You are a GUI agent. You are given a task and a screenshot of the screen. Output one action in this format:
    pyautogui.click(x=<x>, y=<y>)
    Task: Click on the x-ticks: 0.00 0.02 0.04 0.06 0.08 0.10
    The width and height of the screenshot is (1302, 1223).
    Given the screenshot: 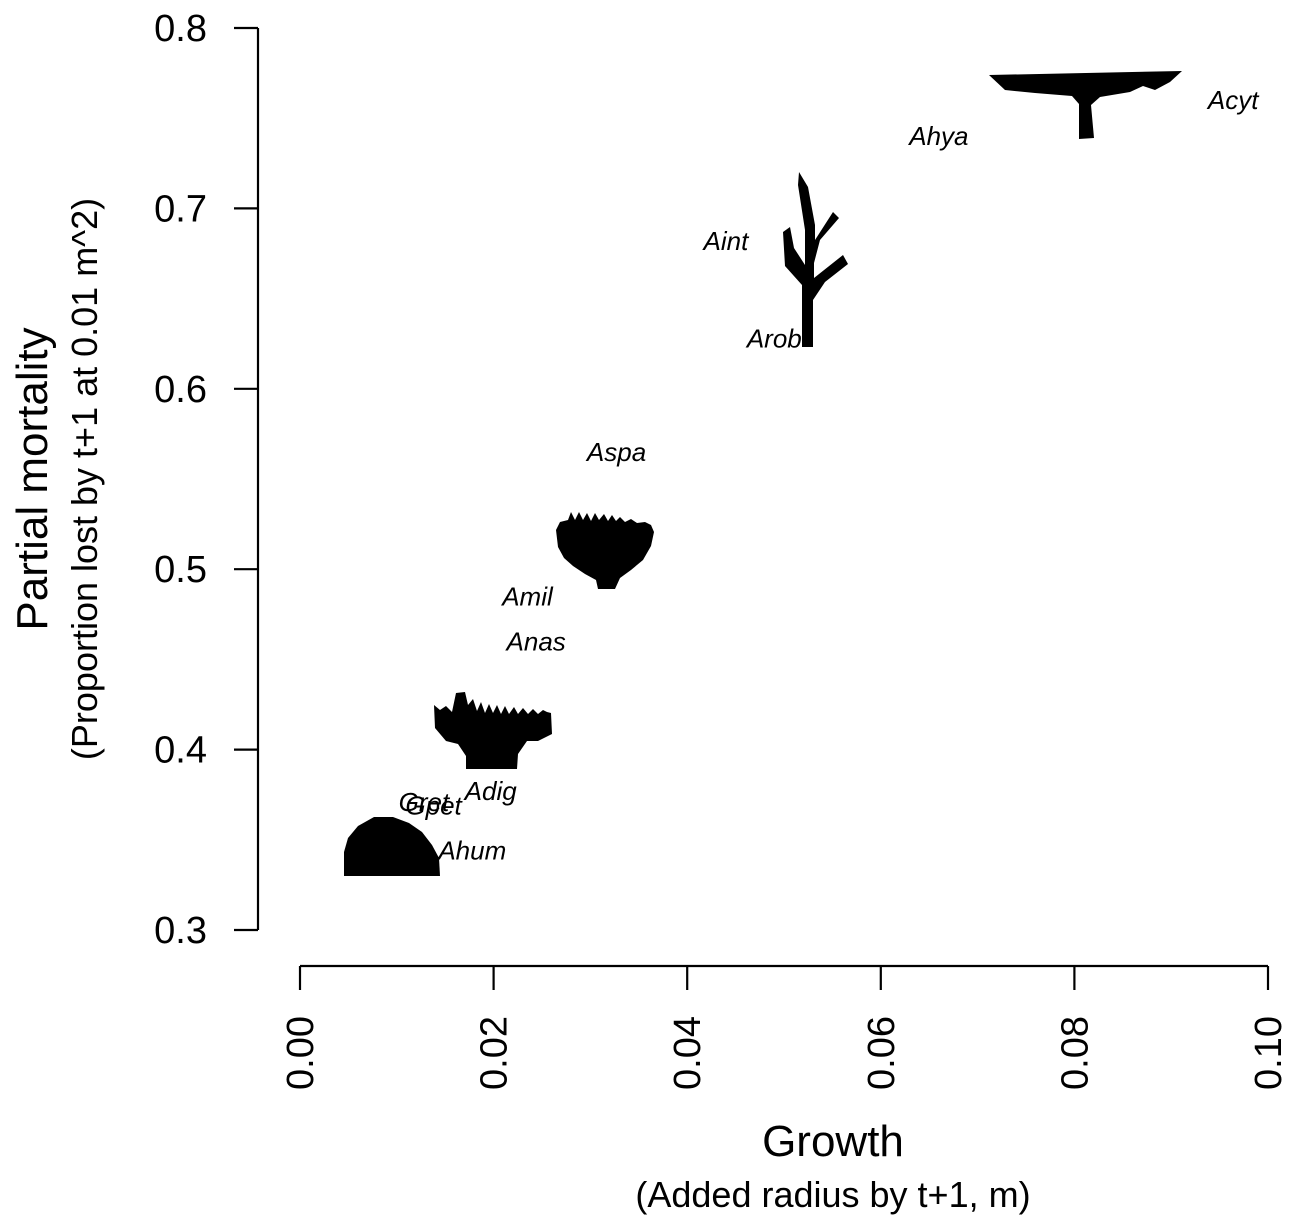 What is the action you would take?
    pyautogui.click(x=785, y=1028)
    